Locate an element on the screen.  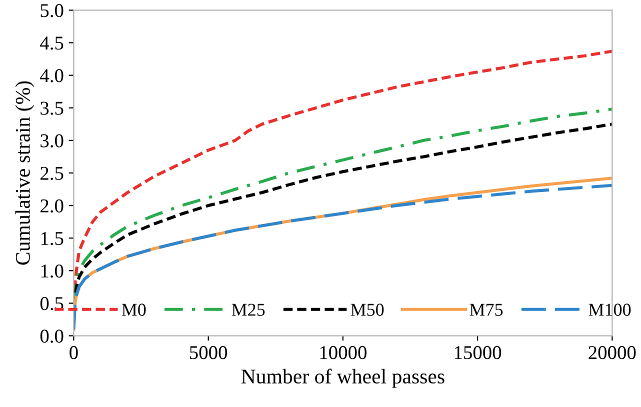
y-tick-label: 2.5 is located at coordinates (52, 173).